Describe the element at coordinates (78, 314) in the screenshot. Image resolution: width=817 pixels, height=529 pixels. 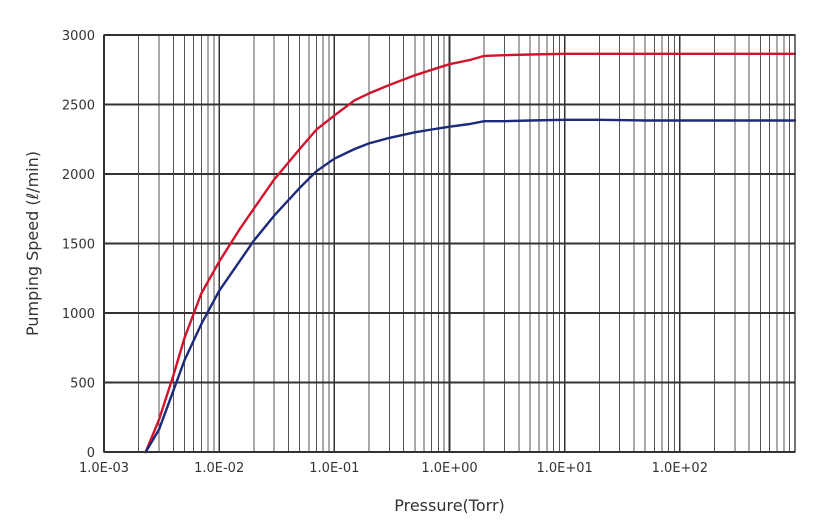
I see `y-tick-label: 1000` at that location.